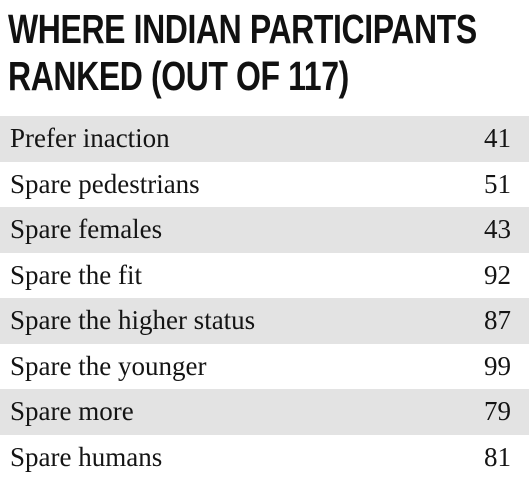  I want to click on row-rank-value: 87, so click(497, 320).